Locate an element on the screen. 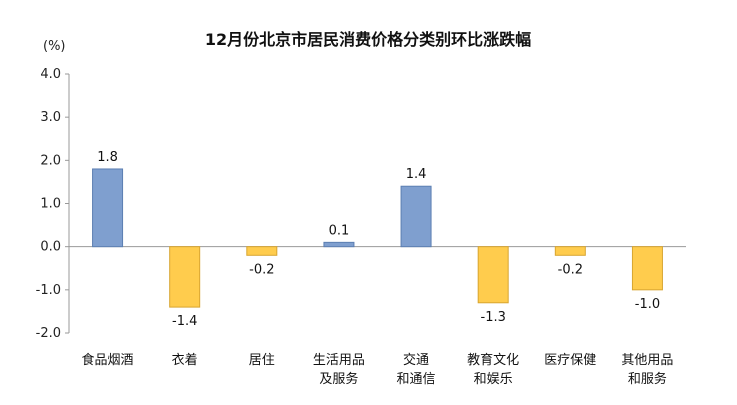 The width and height of the screenshot is (737, 405). y-tick-label: 4.0 is located at coordinates (50, 74).